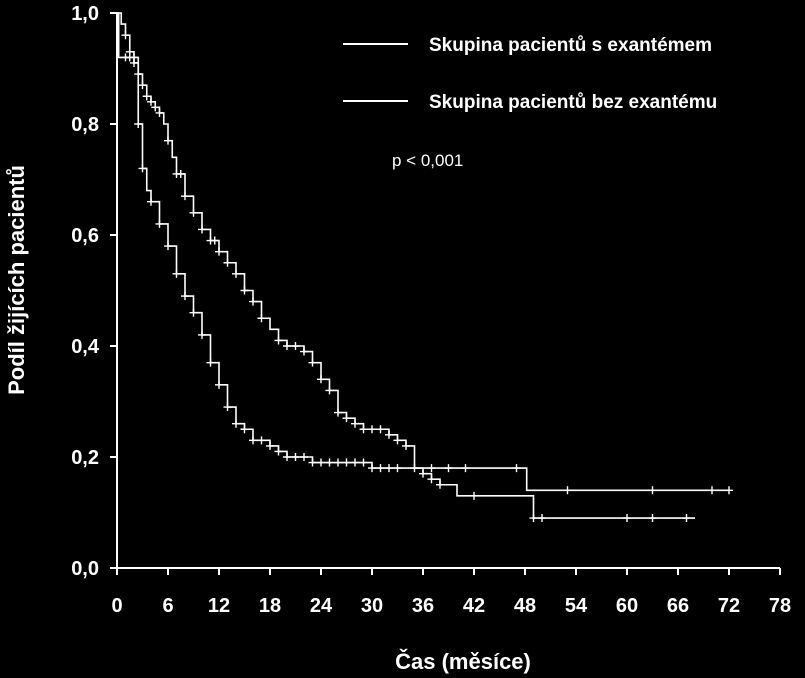  What do you see at coordinates (780, 606) in the screenshot?
I see `x-tick-label: 78` at bounding box center [780, 606].